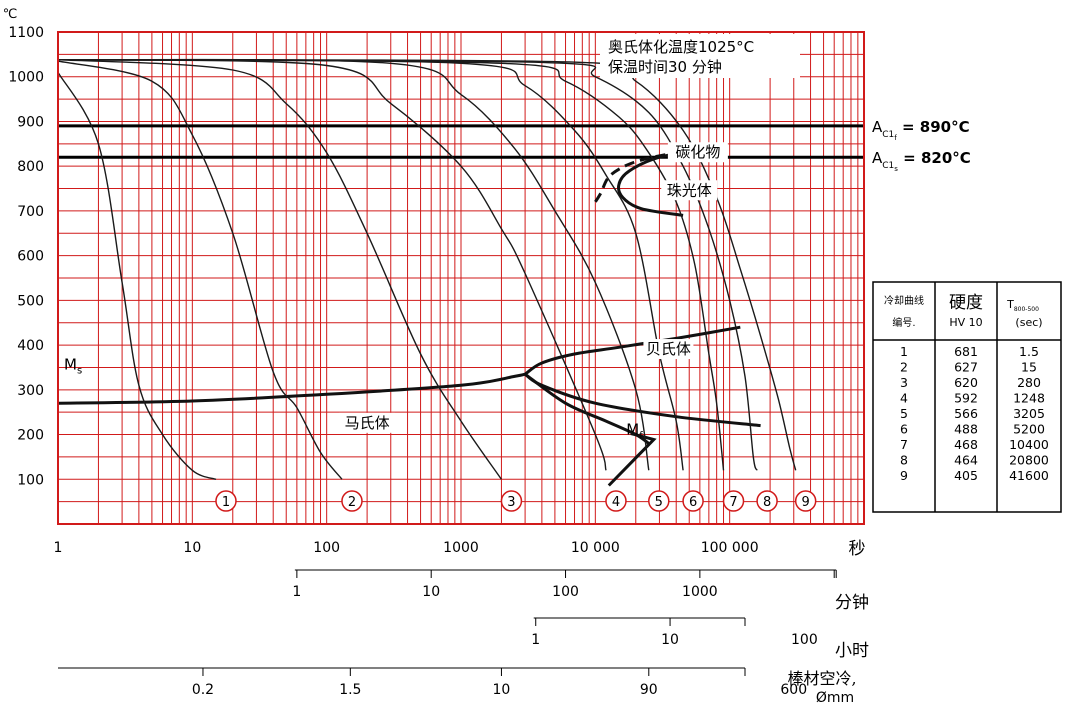  What do you see at coordinates (26, 78) in the screenshot?
I see `y-tick-label: 1000` at bounding box center [26, 78].